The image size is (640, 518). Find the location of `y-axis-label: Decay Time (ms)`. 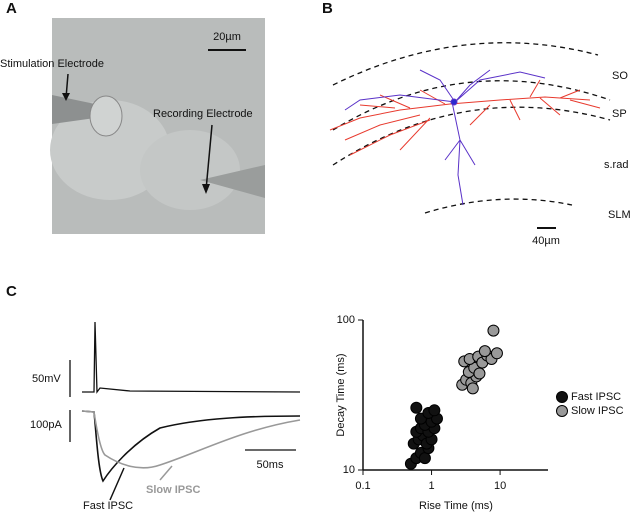

y-axis-label: Decay Time (ms) is located at coordinates (341, 394).